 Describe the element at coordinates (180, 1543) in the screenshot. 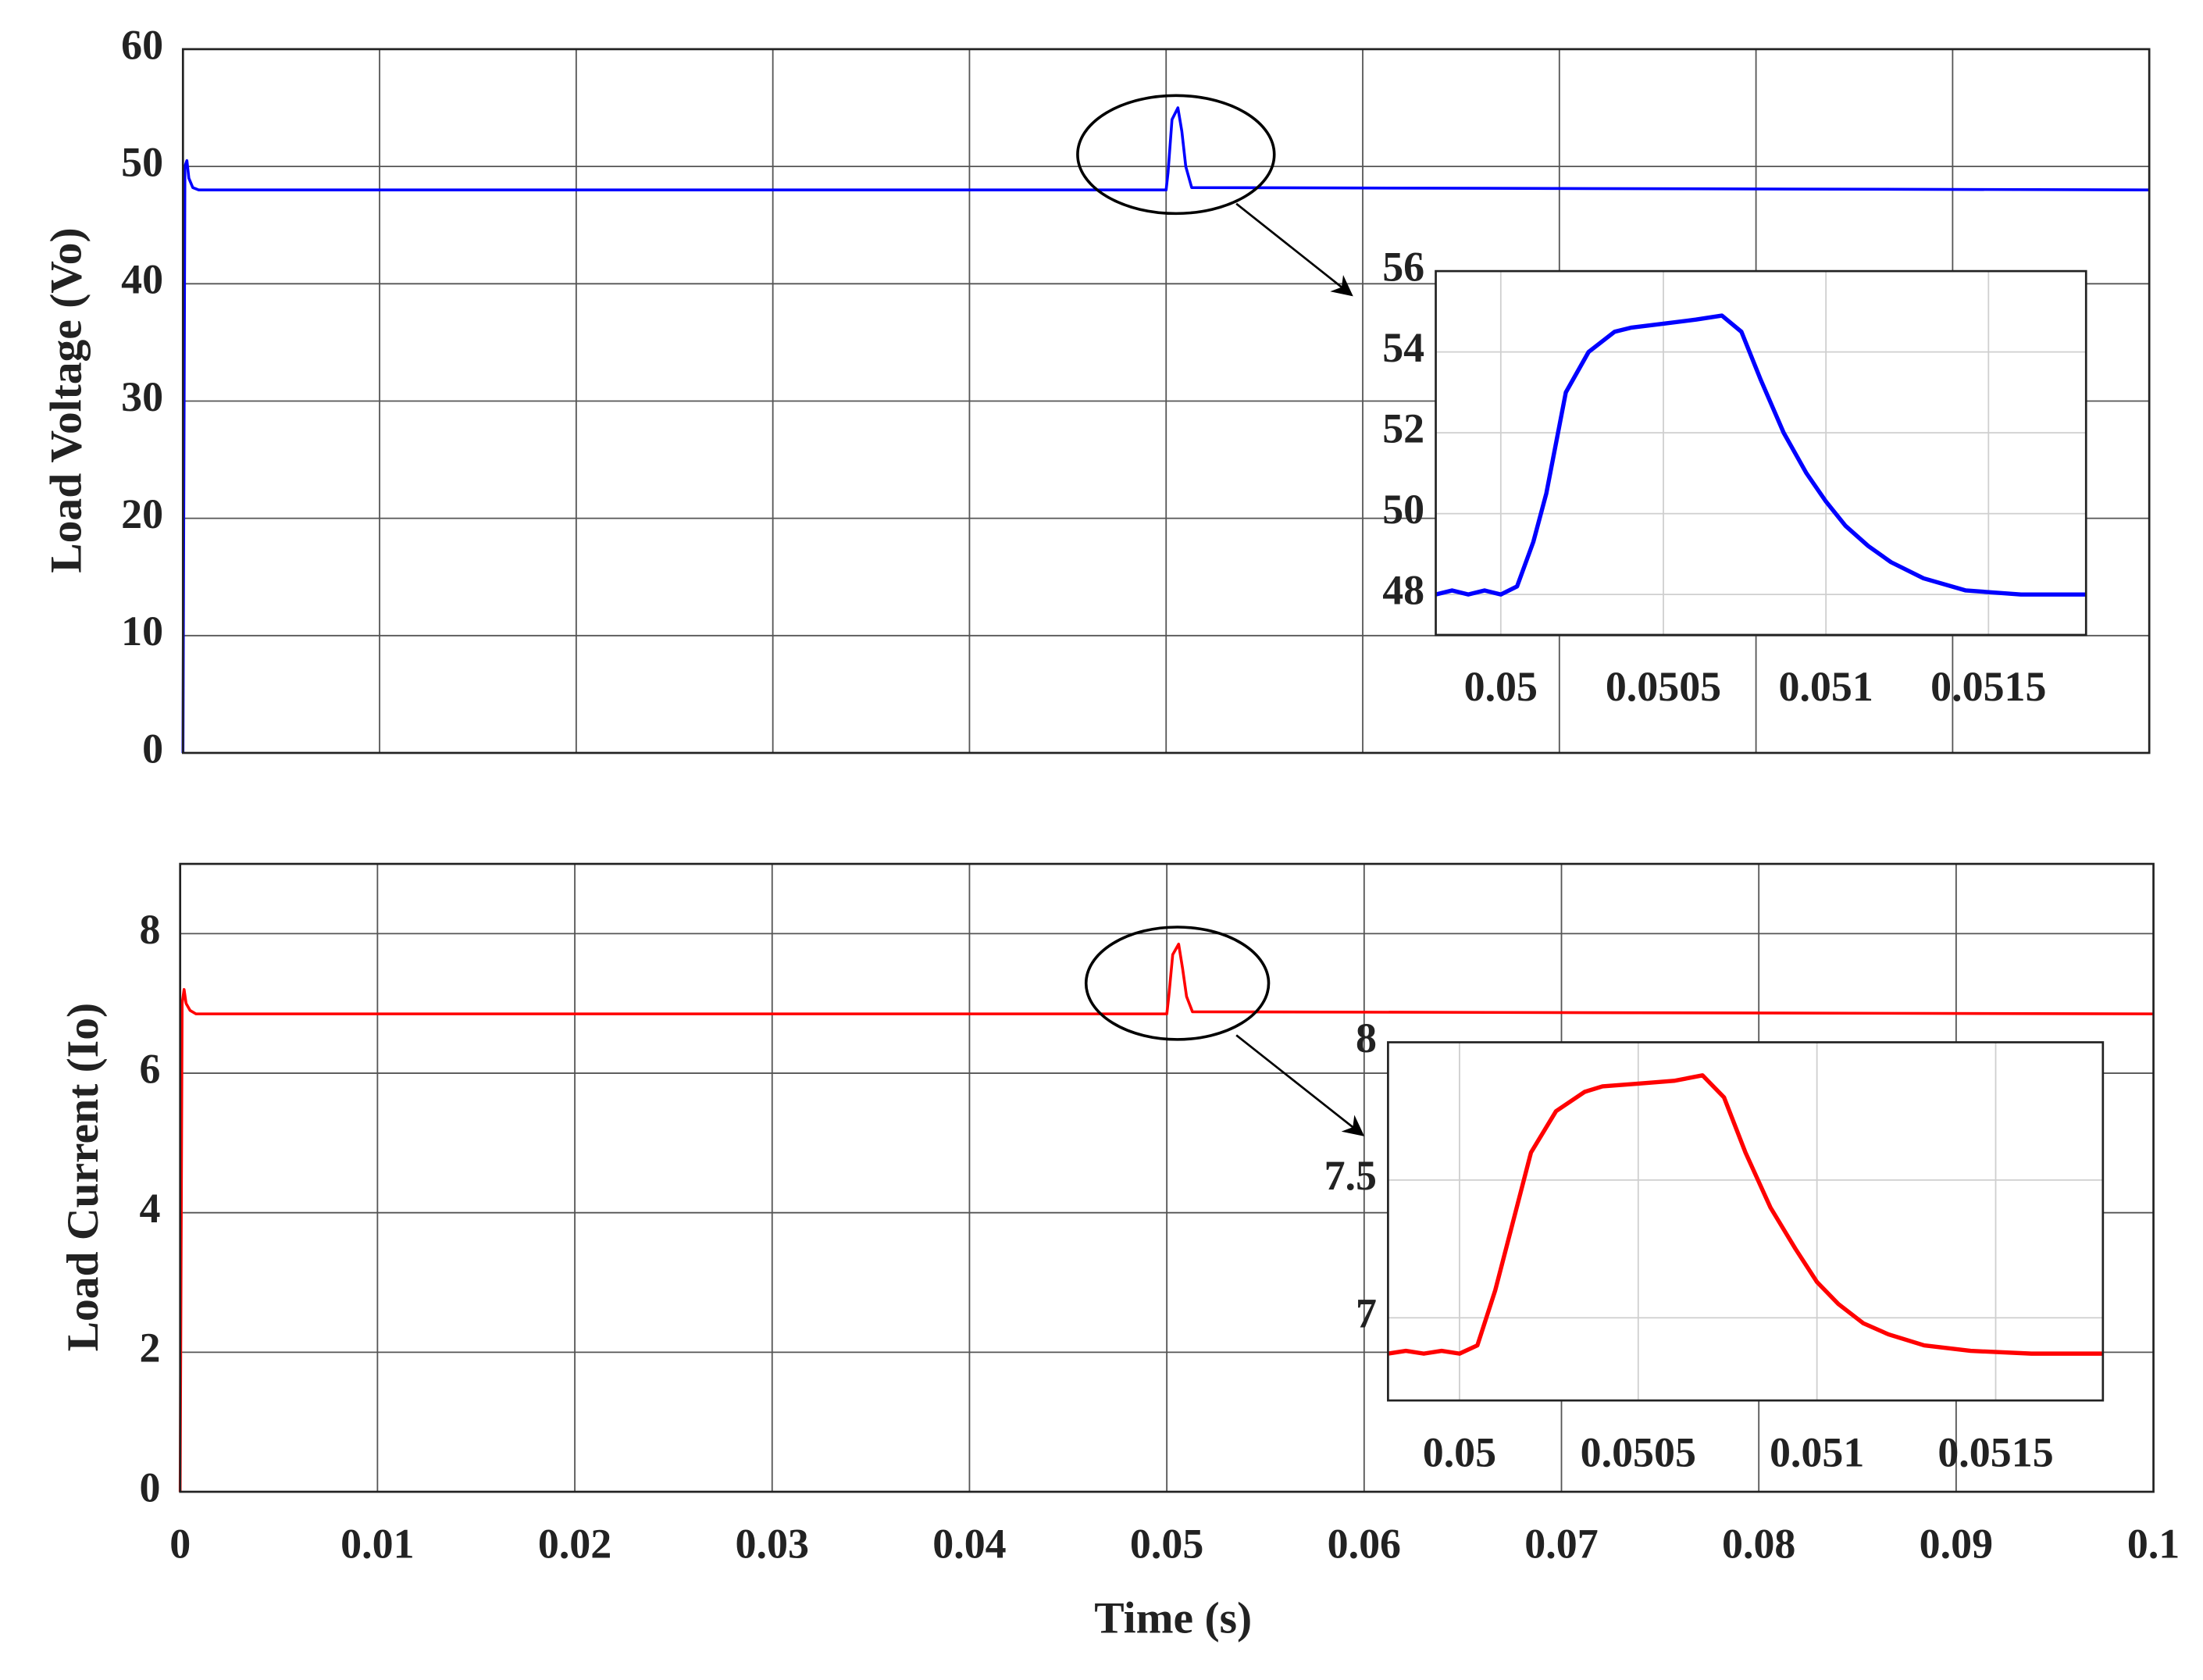

I see `x-tick-label: 0` at that location.